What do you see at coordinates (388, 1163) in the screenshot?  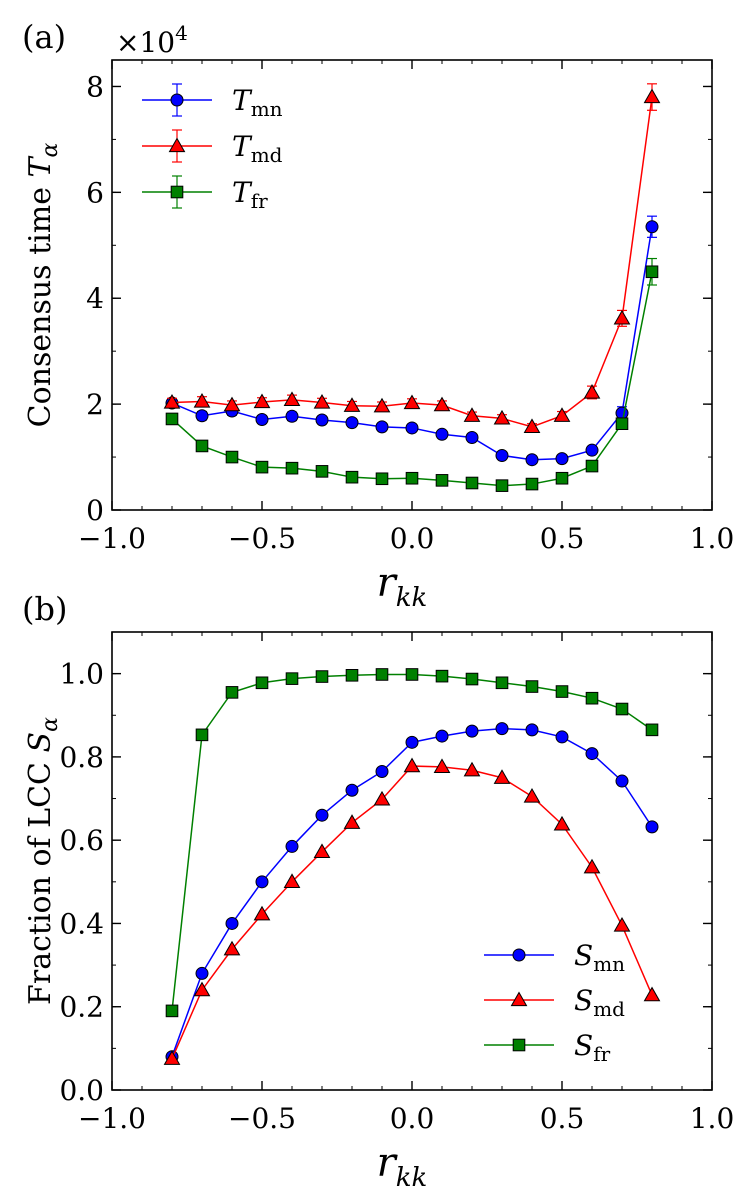 I see `x-axis-label-var: r` at bounding box center [388, 1163].